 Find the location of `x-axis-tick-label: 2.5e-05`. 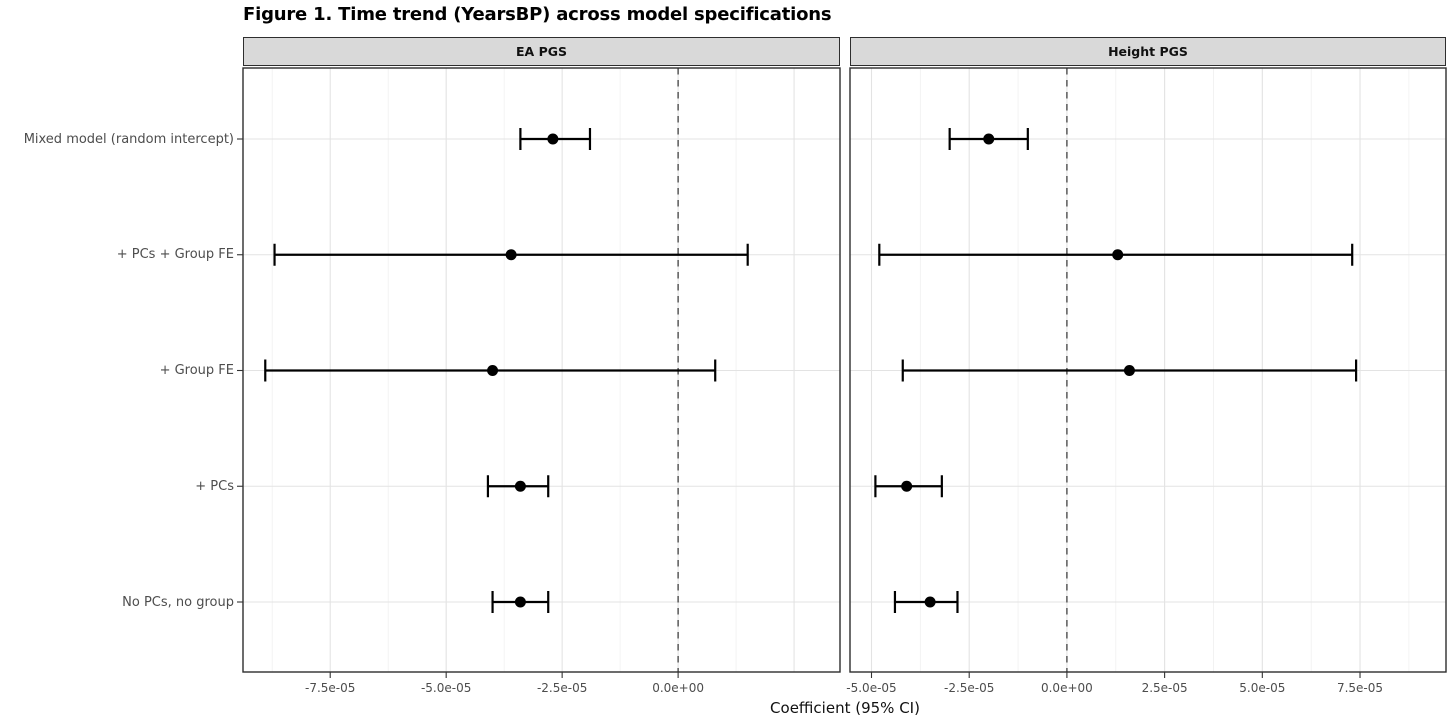

x-axis-tick-label: 2.5e-05 is located at coordinates (1164, 688).